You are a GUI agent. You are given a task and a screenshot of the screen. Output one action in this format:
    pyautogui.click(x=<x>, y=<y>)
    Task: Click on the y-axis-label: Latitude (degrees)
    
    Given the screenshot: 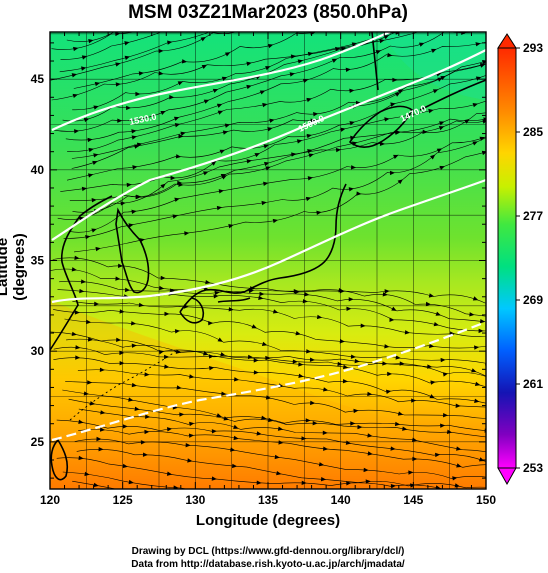 What is the action you would take?
    pyautogui.click(x=14, y=267)
    